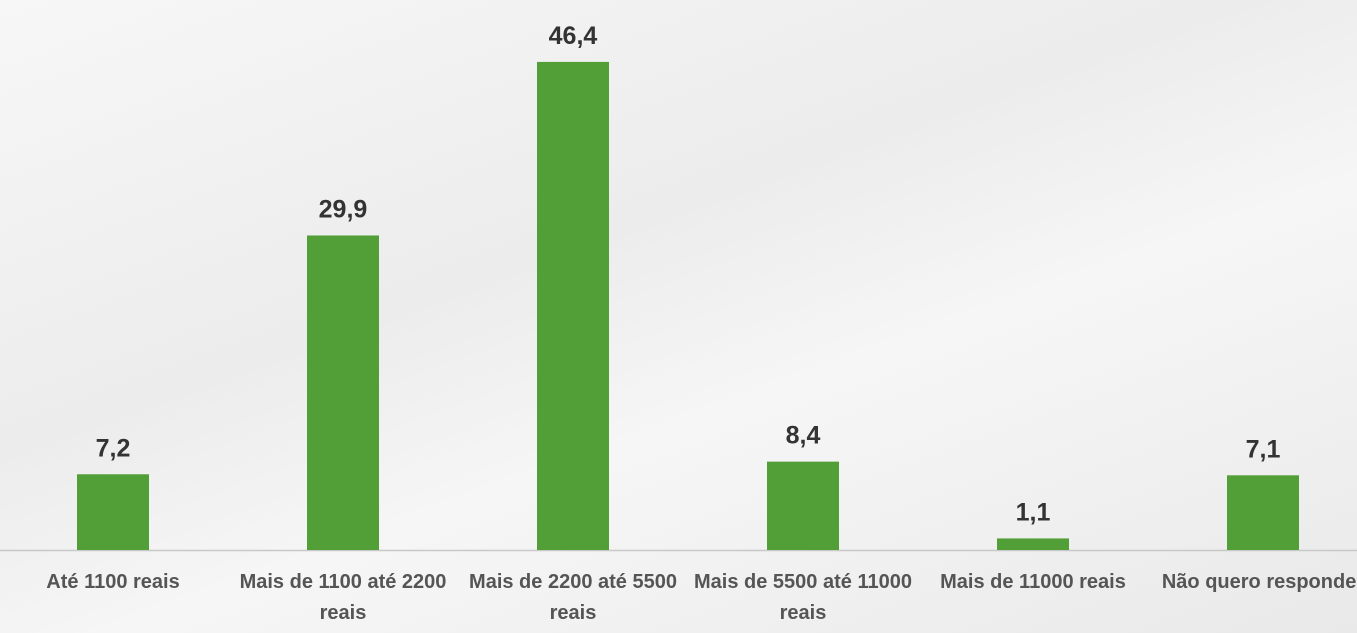  What do you see at coordinates (113, 582) in the screenshot?
I see `x-tick-label: Até 1100 reais` at bounding box center [113, 582].